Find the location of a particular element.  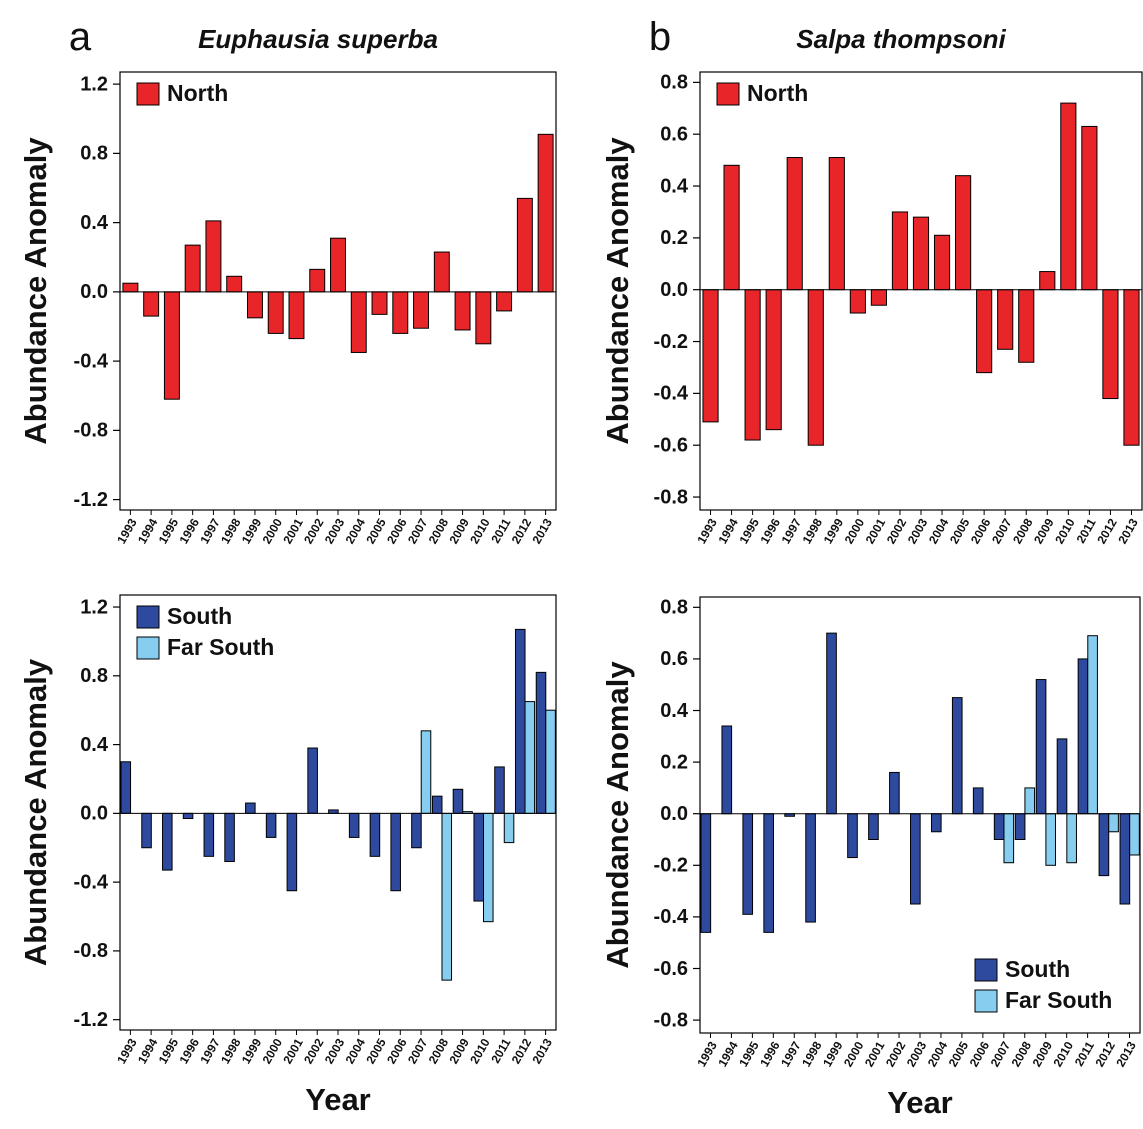

y-tick-label: -1.2 is located at coordinates (91, 500).